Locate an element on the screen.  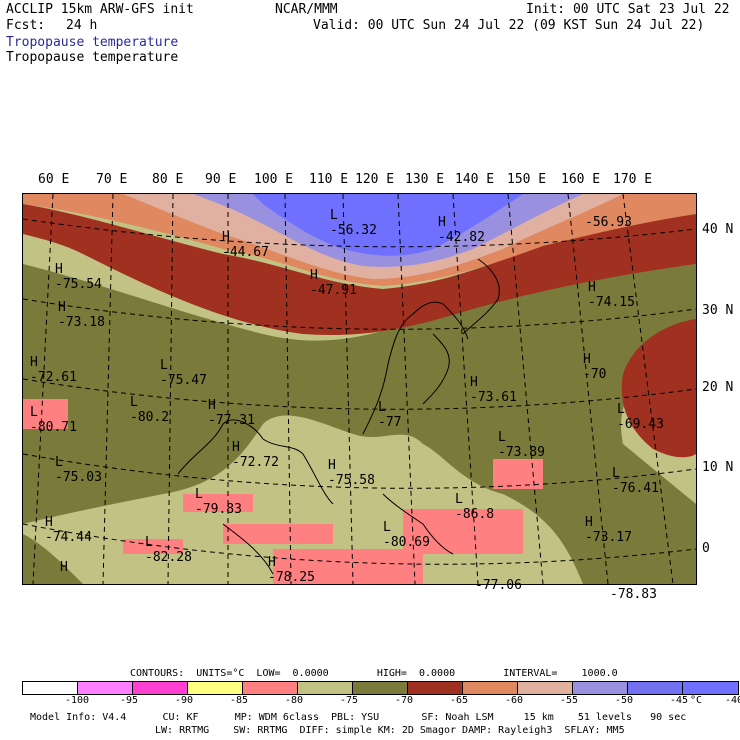
pressure-center-label: L -86.8 is located at coordinates (474, 507).